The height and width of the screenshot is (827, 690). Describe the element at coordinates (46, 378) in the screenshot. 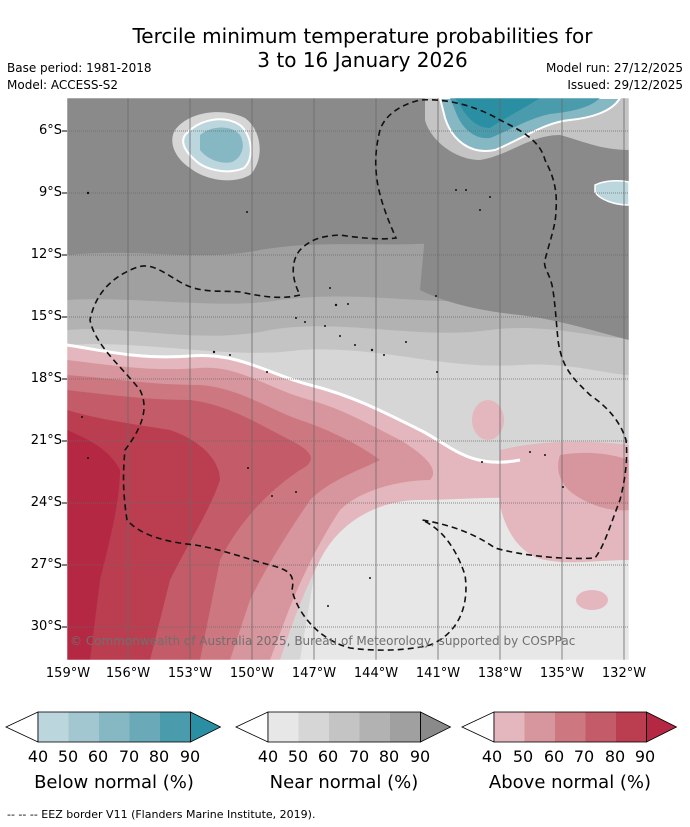

I see `lat-label-18s: 18°S` at that location.